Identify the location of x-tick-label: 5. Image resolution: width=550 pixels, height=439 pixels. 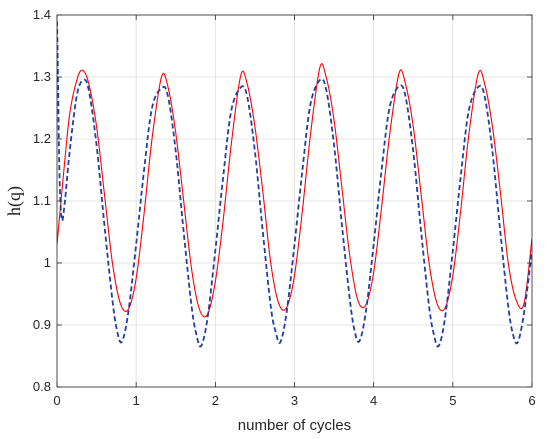
(452, 400).